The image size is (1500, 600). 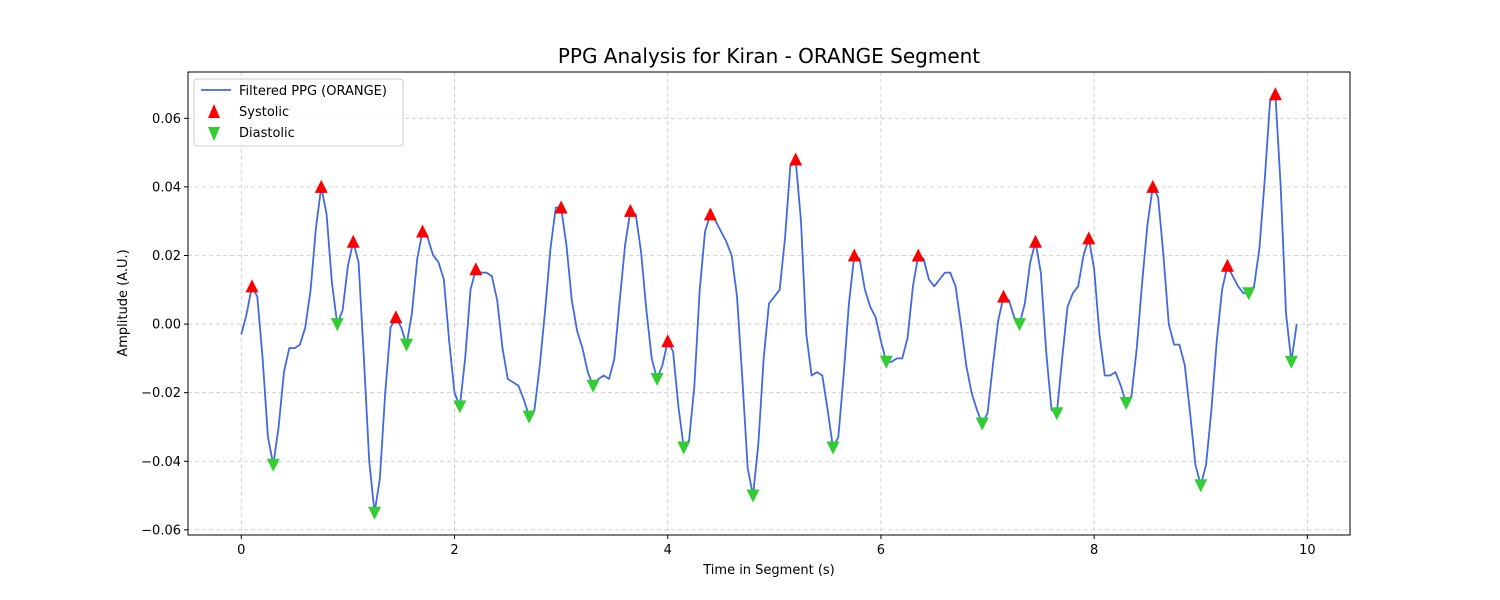 What do you see at coordinates (214, 111) in the screenshot?
I see `legend-systolic-marker` at bounding box center [214, 111].